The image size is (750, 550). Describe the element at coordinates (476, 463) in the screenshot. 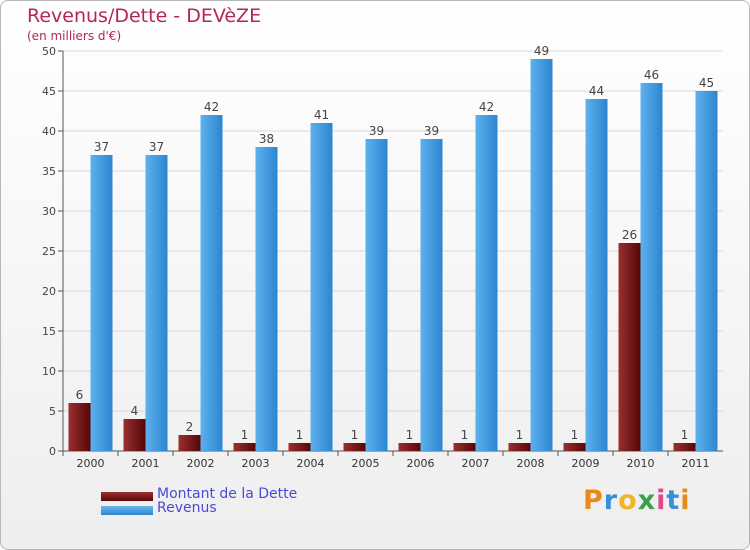

I see `x-tick-label: 2007` at that location.